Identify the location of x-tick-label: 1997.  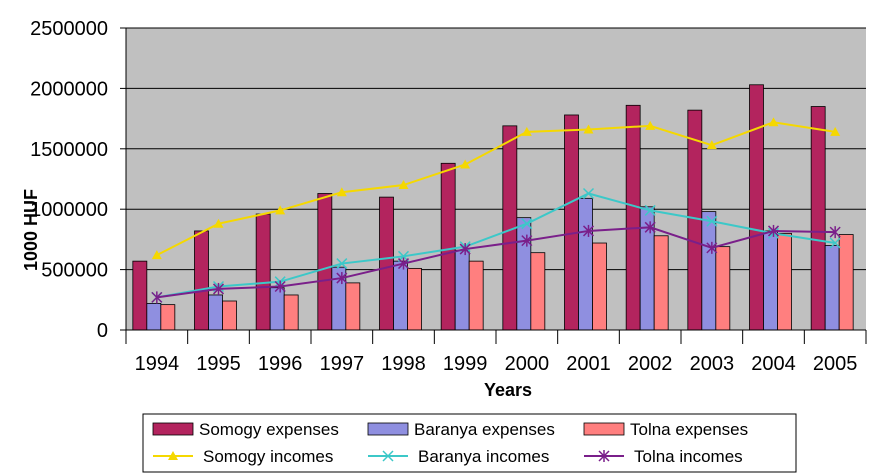
(342, 364).